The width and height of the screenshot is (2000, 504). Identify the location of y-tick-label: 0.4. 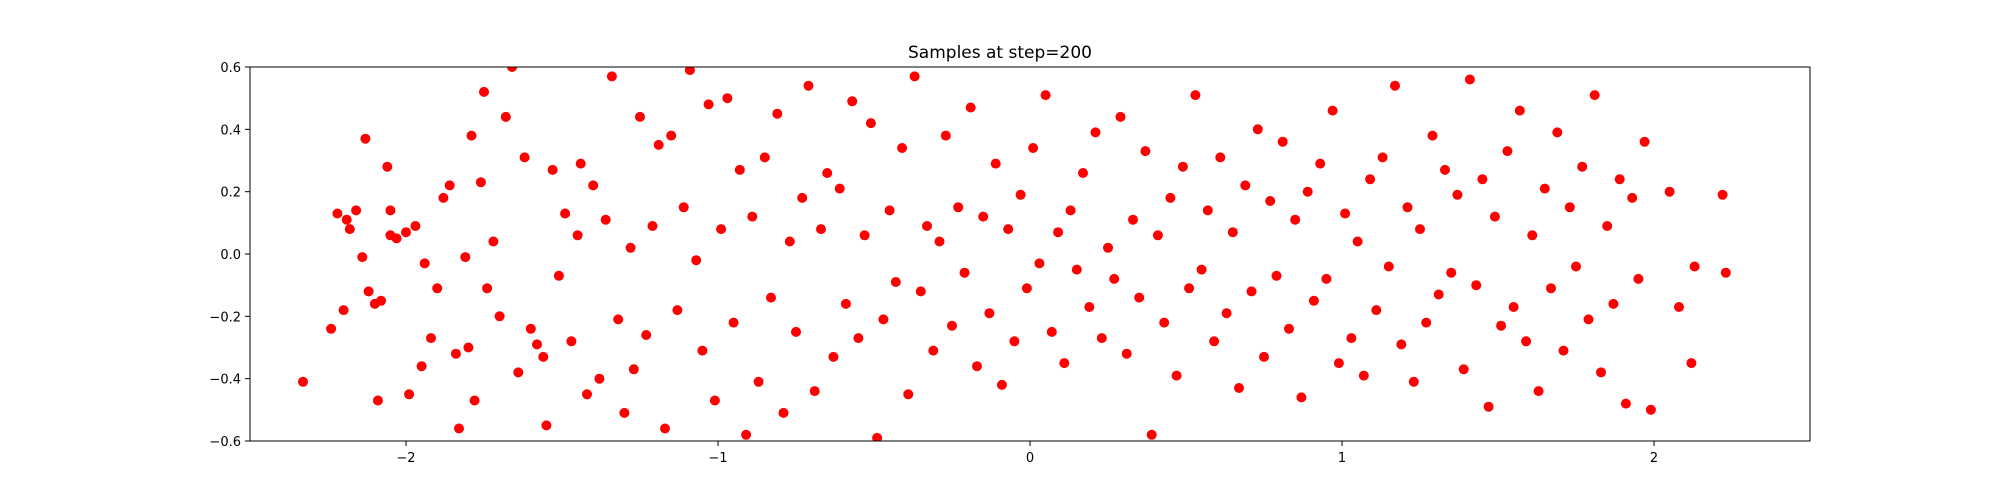
(230, 130).